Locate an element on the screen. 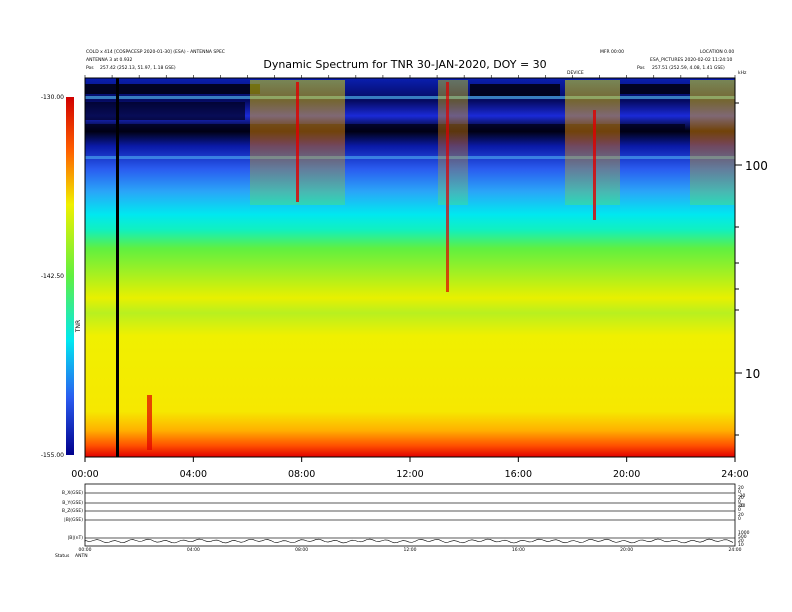 The width and height of the screenshot is (792, 612). aux-row-label: B_Z(GSE) is located at coordinates (72, 511).